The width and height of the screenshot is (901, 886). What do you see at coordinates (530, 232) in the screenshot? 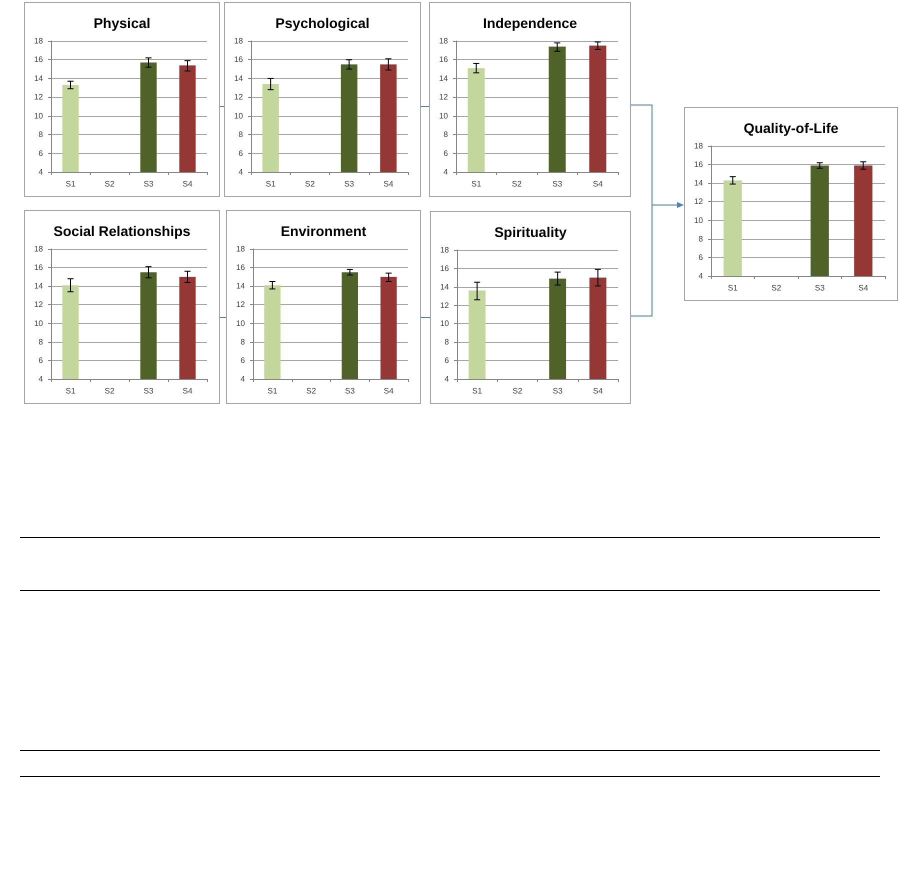
I see `chart-title: Spirituality` at bounding box center [530, 232].